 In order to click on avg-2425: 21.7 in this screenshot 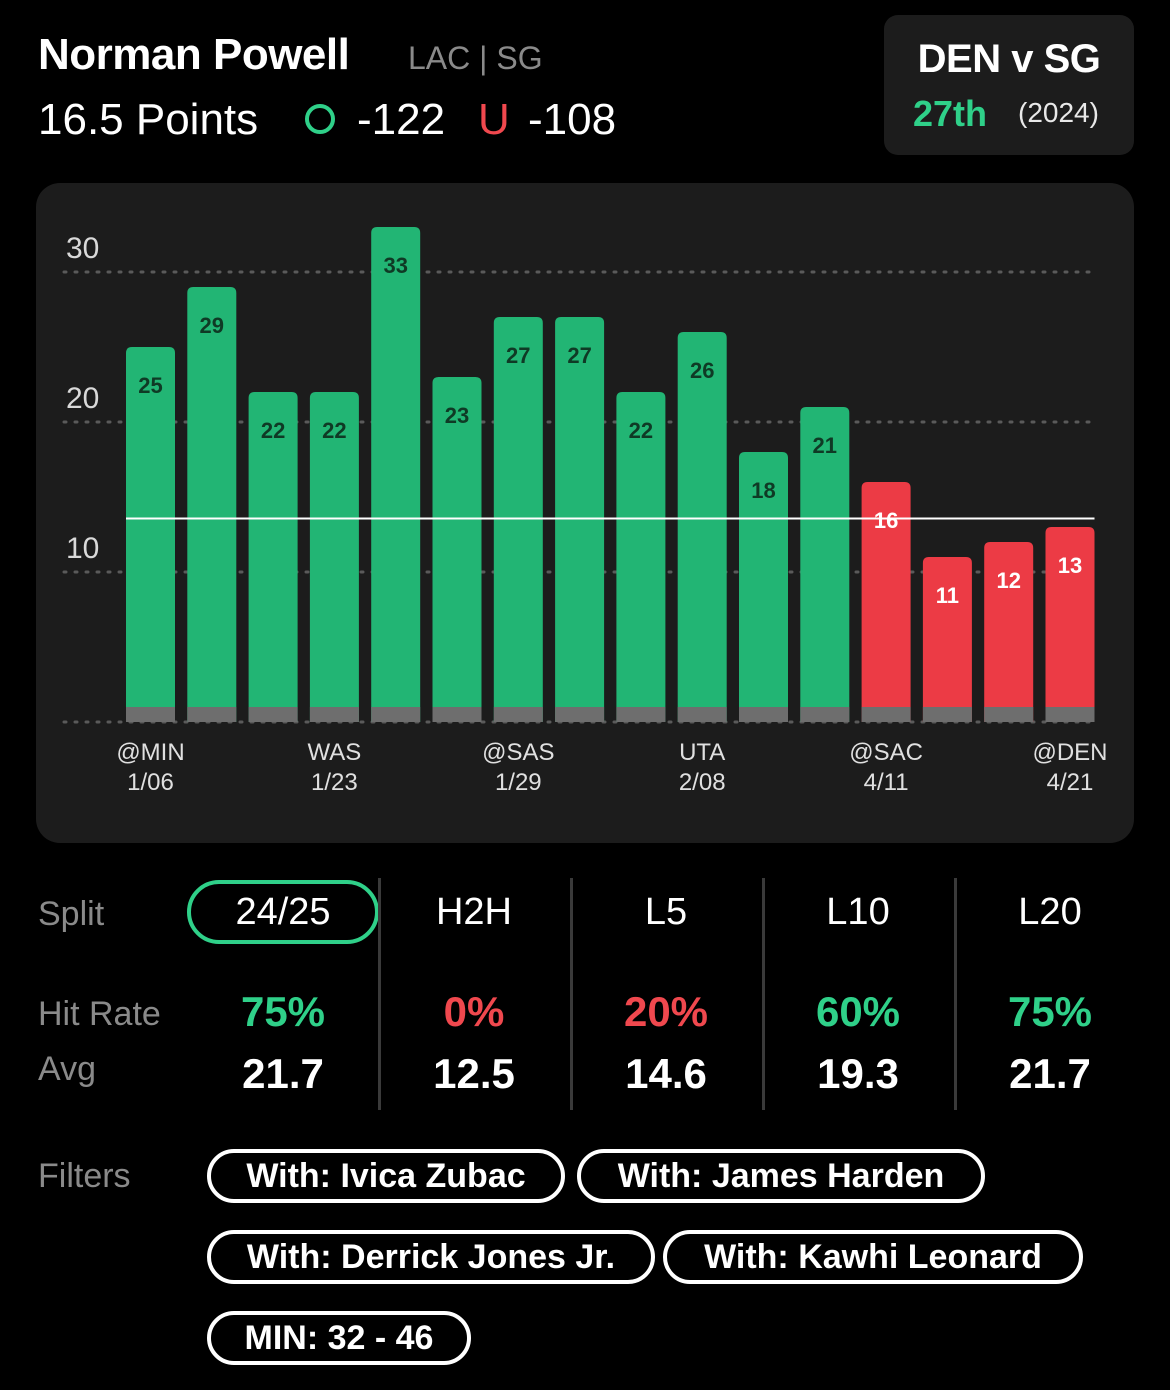, I will do `click(283, 1073)`.